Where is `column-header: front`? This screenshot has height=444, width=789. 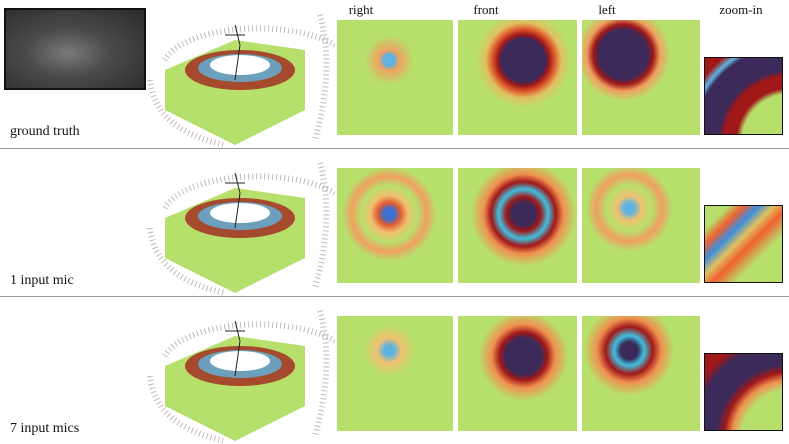
column-header: front is located at coordinates (486, 9).